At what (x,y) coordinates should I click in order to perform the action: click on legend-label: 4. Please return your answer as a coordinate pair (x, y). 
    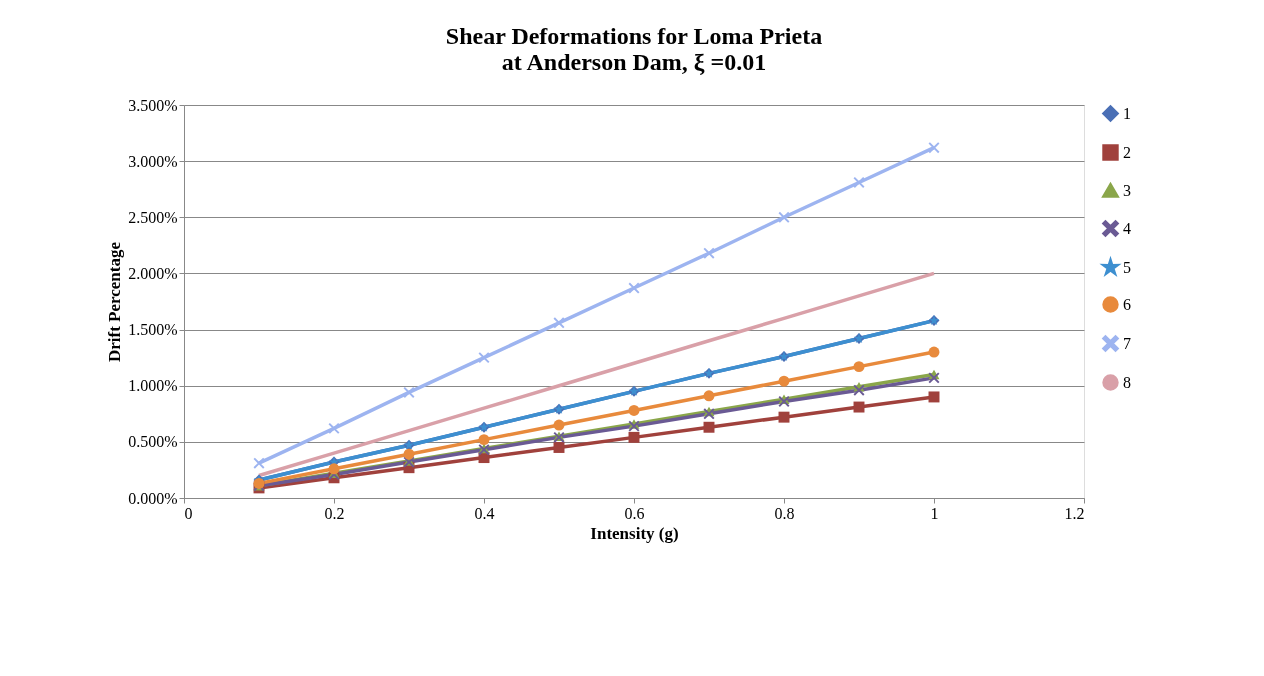
    Looking at the image, I should click on (1127, 228).